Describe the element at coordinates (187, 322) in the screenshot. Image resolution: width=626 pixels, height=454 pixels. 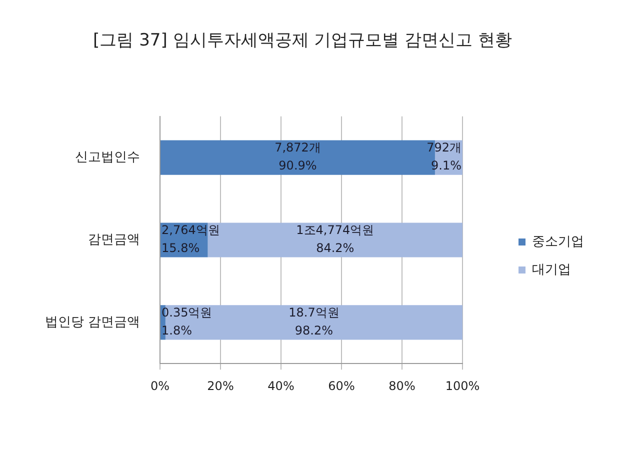
I see `data-label: 0.35억원 1.8%` at that location.